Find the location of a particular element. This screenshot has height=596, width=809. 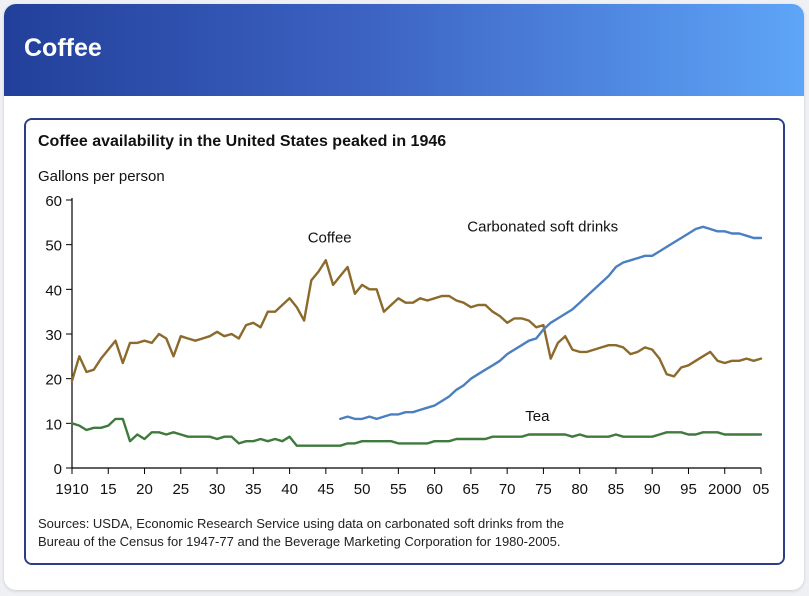

series-line-tea is located at coordinates (416, 432).